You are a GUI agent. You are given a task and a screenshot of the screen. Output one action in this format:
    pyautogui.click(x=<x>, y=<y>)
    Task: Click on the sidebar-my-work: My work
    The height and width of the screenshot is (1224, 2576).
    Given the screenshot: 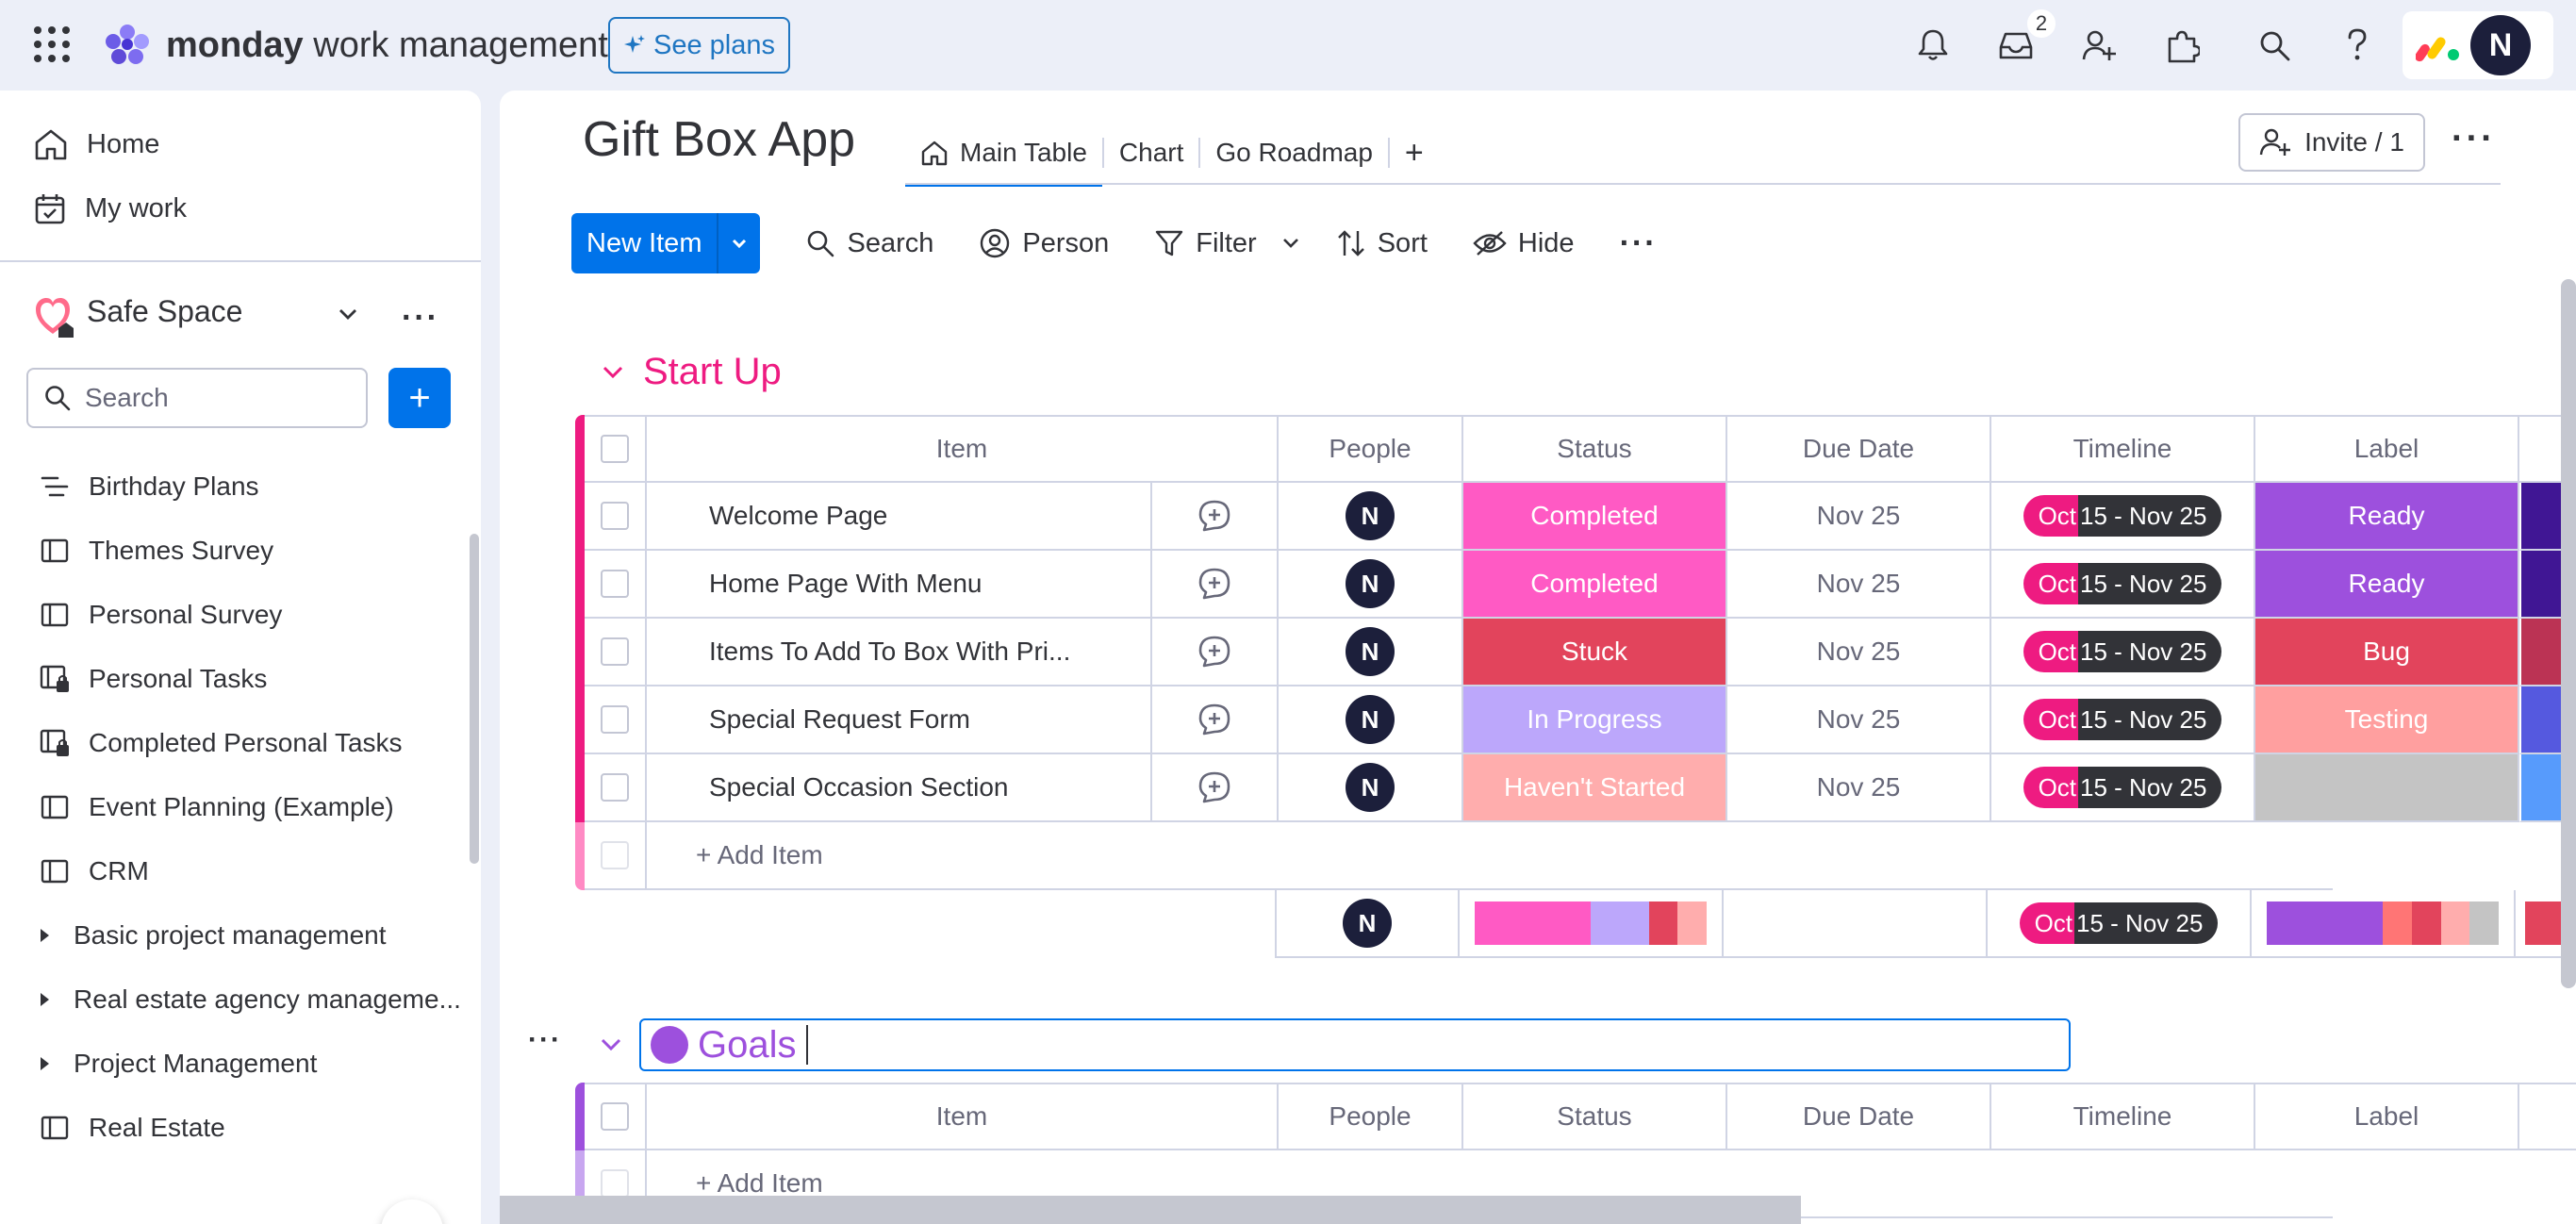 What is the action you would take?
    pyautogui.click(x=110, y=208)
    